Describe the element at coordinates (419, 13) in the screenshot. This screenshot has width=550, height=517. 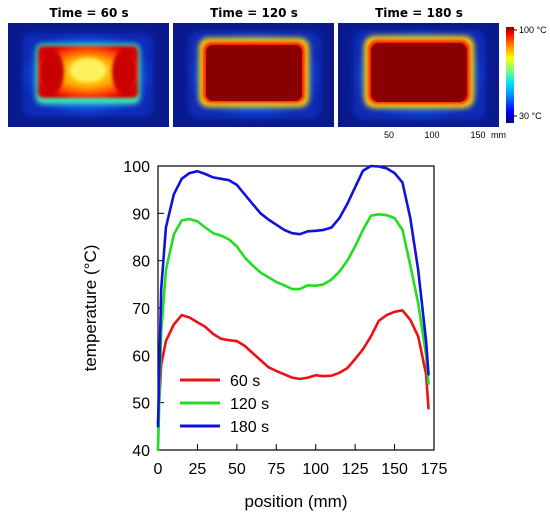
I see `panel-3-title: Time = 180 s` at that location.